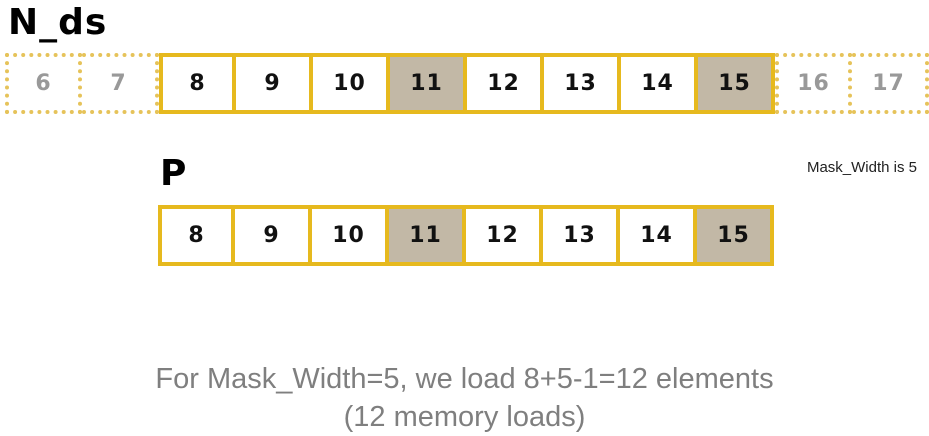 The image size is (929, 436). What do you see at coordinates (58, 22) in the screenshot?
I see `nds-array-title: N_ds` at bounding box center [58, 22].